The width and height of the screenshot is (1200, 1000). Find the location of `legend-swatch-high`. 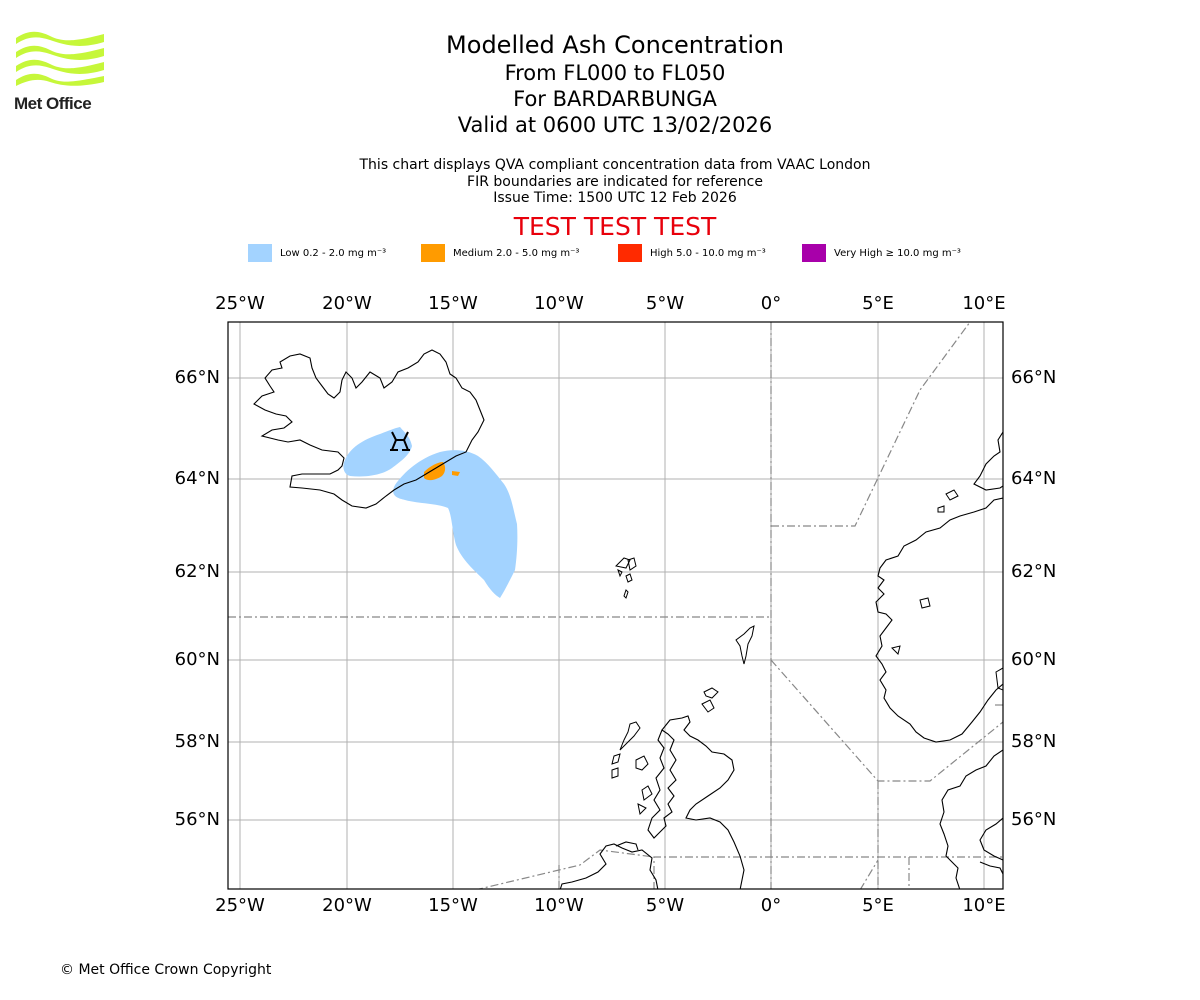

legend-swatch-high is located at coordinates (630, 253).